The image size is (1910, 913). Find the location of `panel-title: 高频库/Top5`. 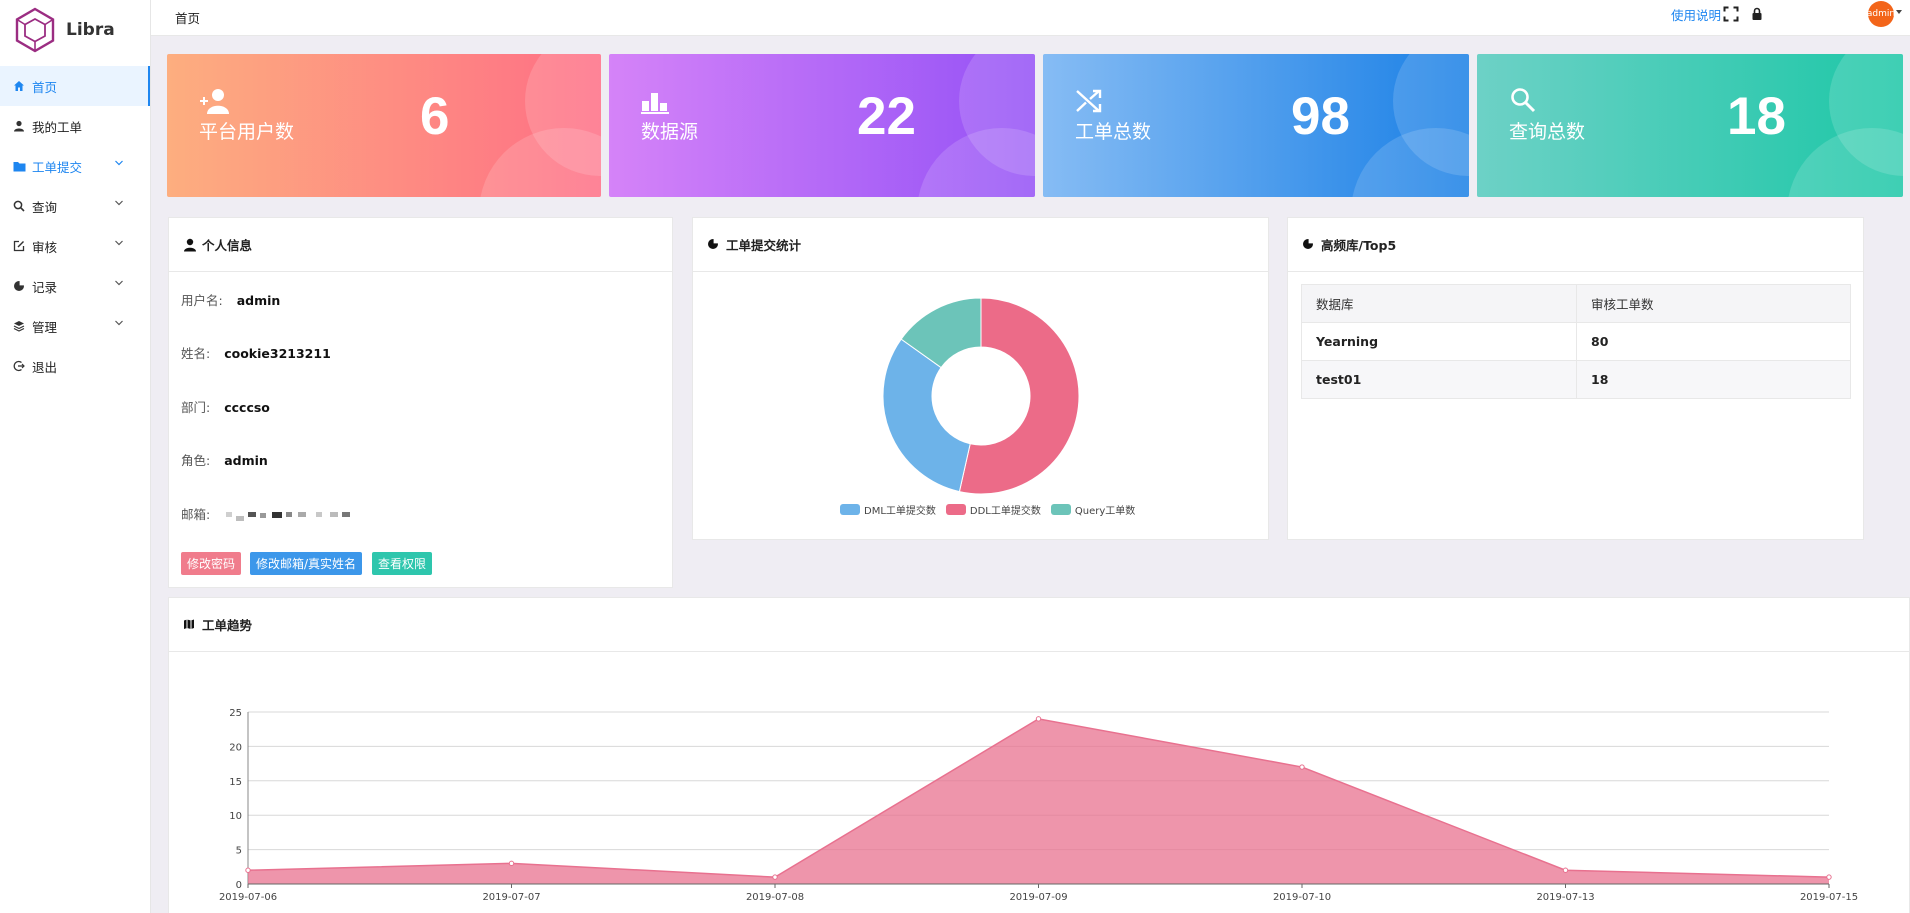

panel-title: 高频库/Top5 is located at coordinates (1359, 245).